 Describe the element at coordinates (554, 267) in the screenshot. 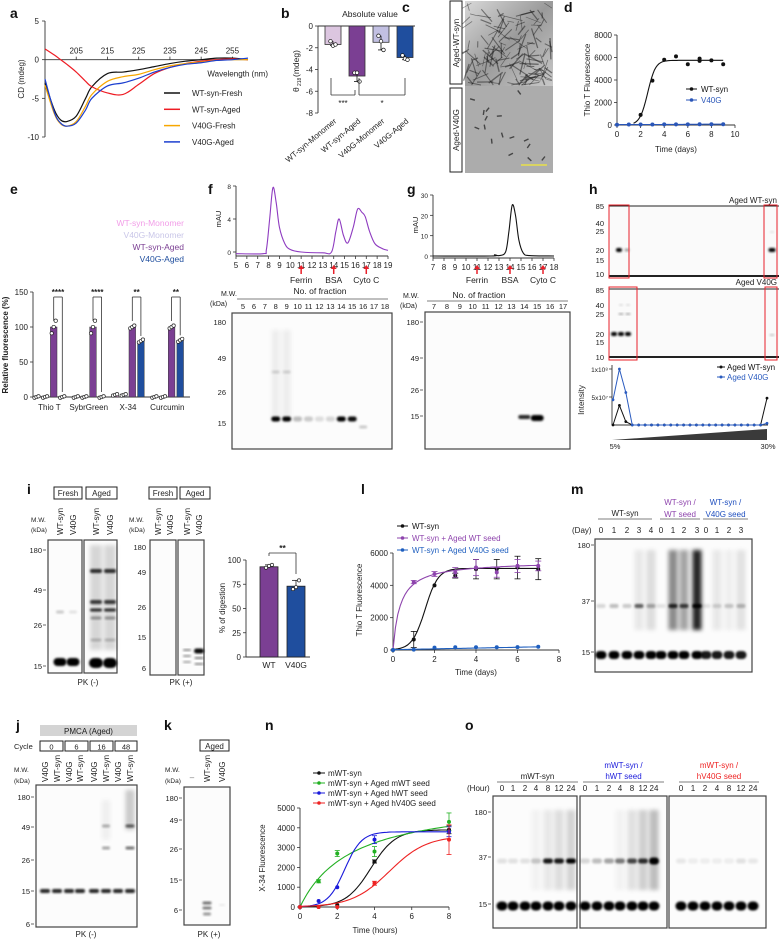

I see `x-tick-label: 18` at that location.